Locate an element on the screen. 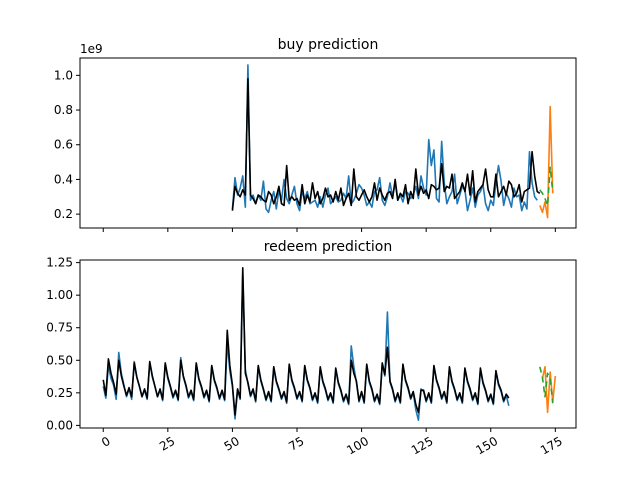  redeem-ytick-label: 0.25 is located at coordinates (59, 393).